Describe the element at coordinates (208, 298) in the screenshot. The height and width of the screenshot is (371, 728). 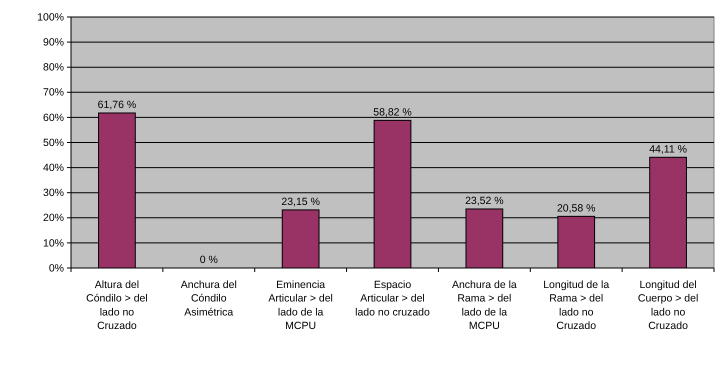
I see `x-tick-label: Anchura del Cóndilo Asimétrica` at that location.